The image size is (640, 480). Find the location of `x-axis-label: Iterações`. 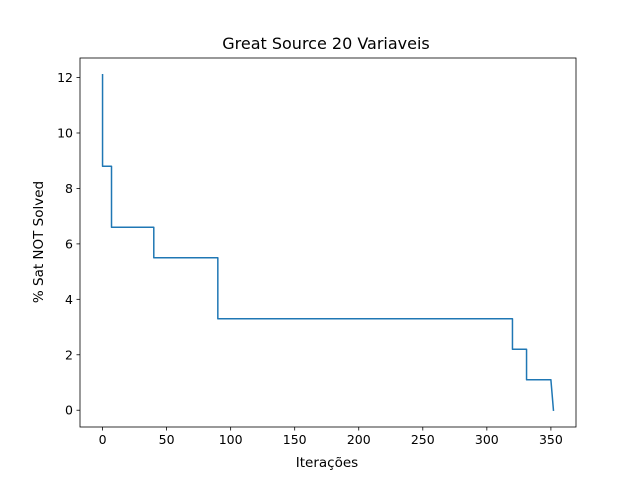

x-axis-label: Iterações is located at coordinates (327, 463).